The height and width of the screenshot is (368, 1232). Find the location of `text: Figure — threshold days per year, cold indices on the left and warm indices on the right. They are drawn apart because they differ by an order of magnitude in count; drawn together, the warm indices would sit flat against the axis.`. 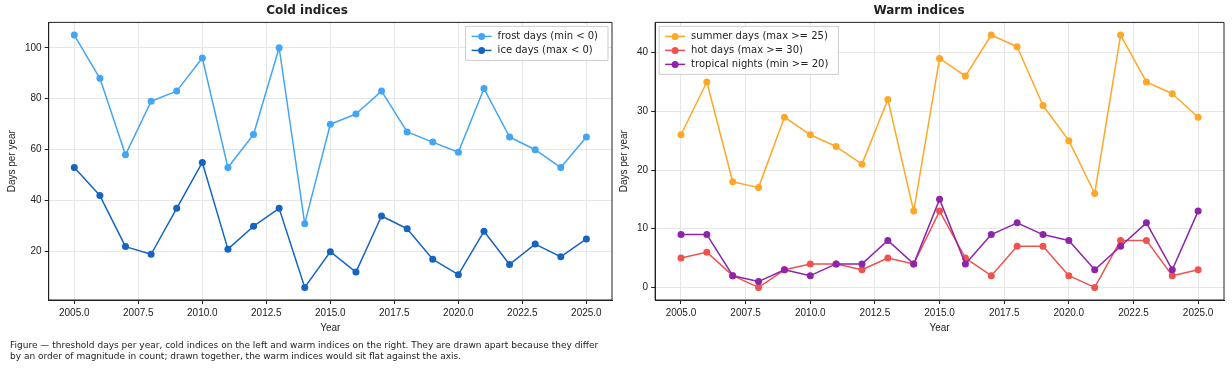

text: Figure — threshold days per year, cold indices on the left and warm indices on the right. They are drawn apart because they differ by an order of magnitude in count; drawn together, the warm indices would sit flat against the axis. is located at coordinates (305, 351).